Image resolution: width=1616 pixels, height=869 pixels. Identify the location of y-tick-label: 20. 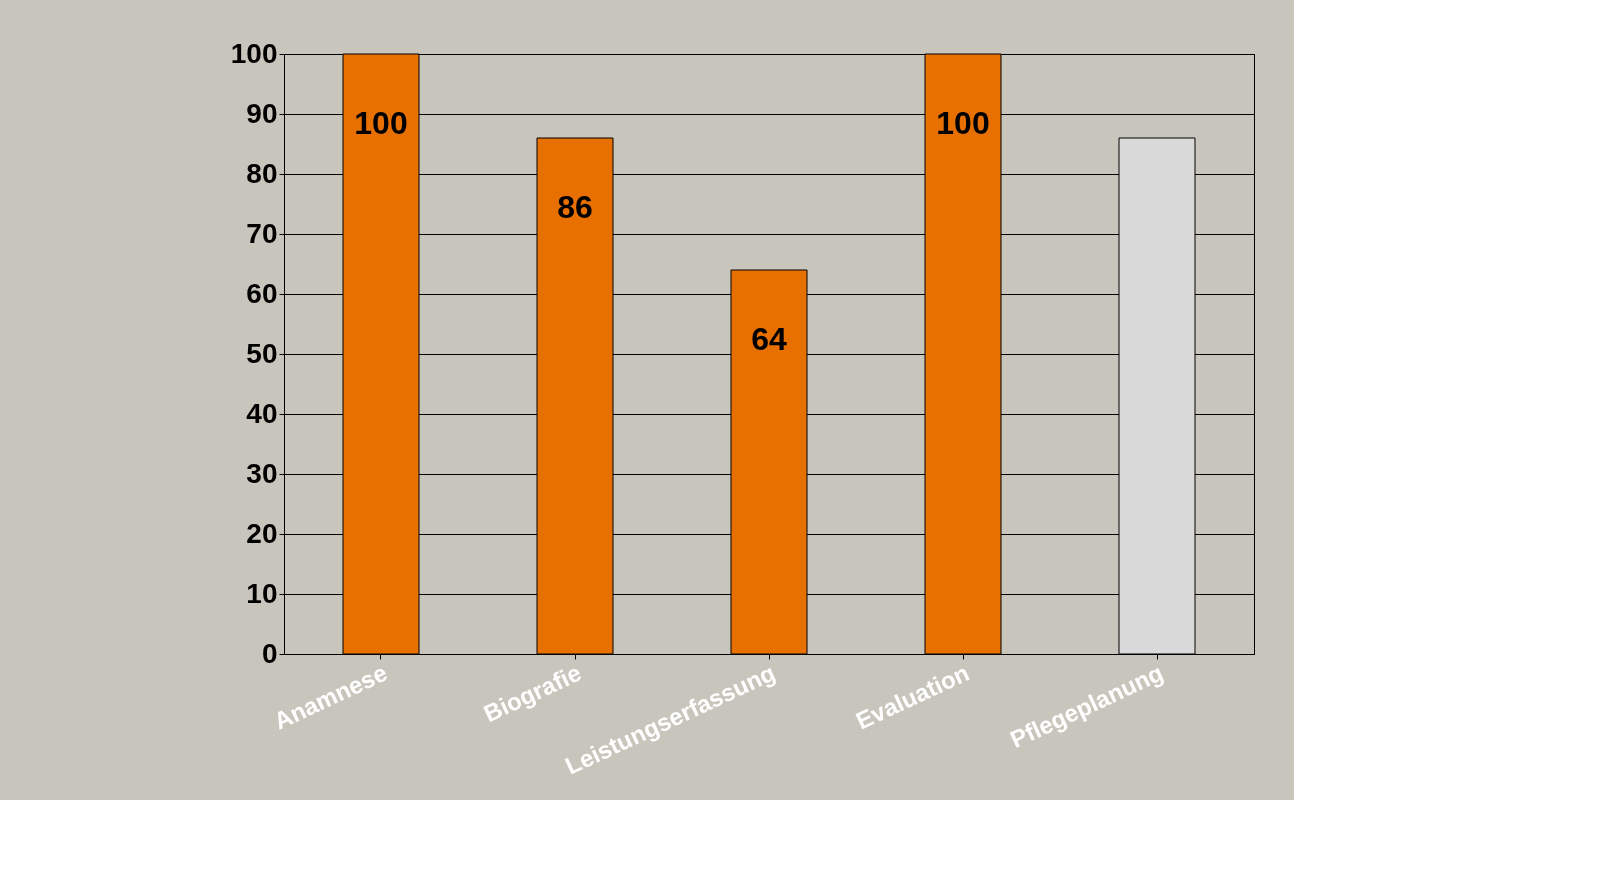
(262, 533).